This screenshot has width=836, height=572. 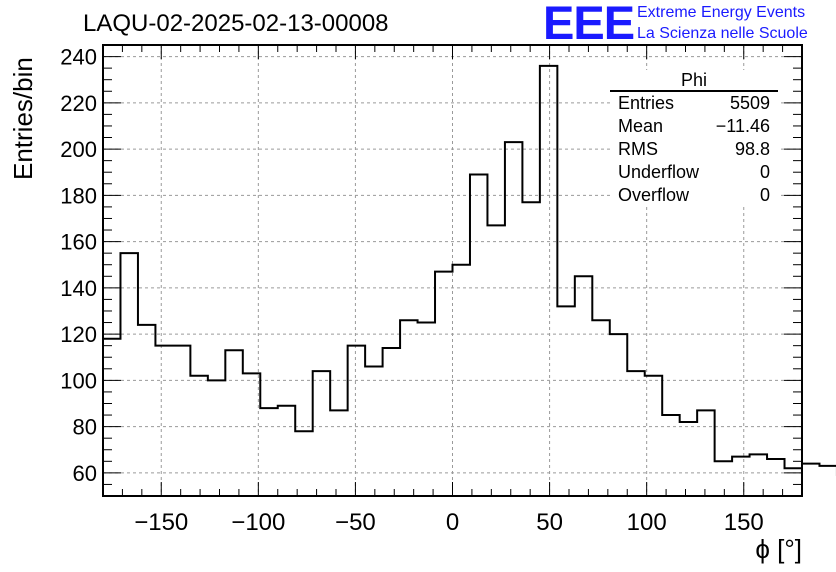 I want to click on y-tick-label: 80, so click(x=85, y=427).